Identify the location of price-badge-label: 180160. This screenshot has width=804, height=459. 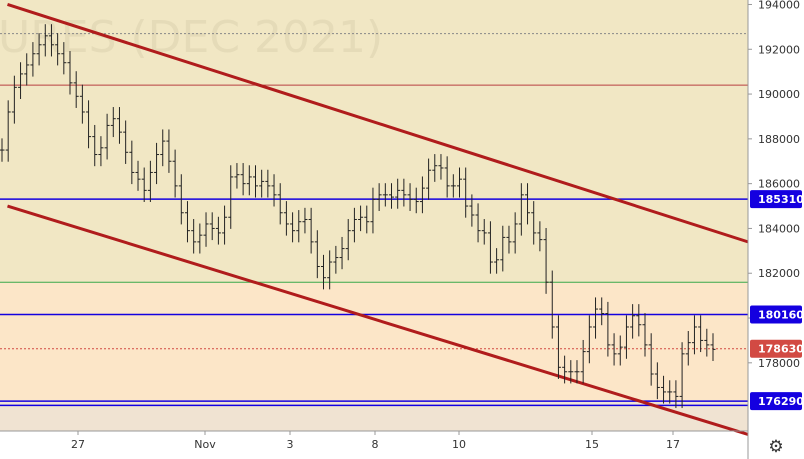
(781, 314).